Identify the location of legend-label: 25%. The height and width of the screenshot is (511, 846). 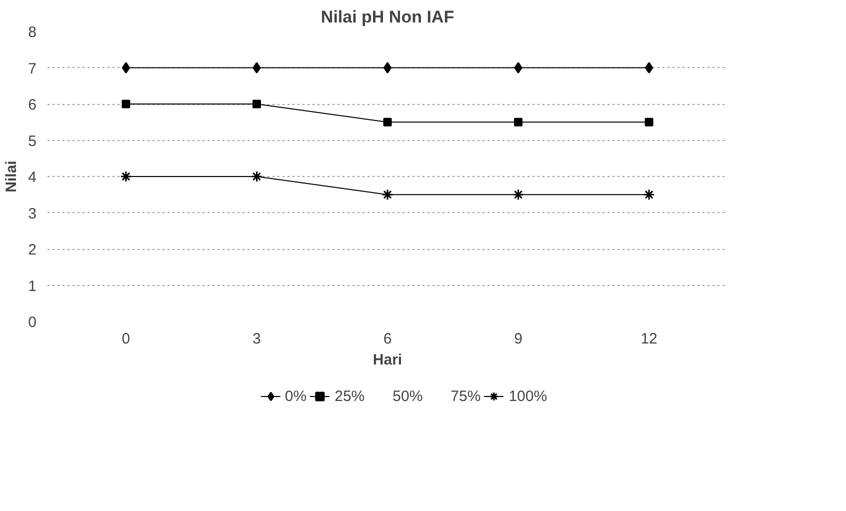
(349, 396).